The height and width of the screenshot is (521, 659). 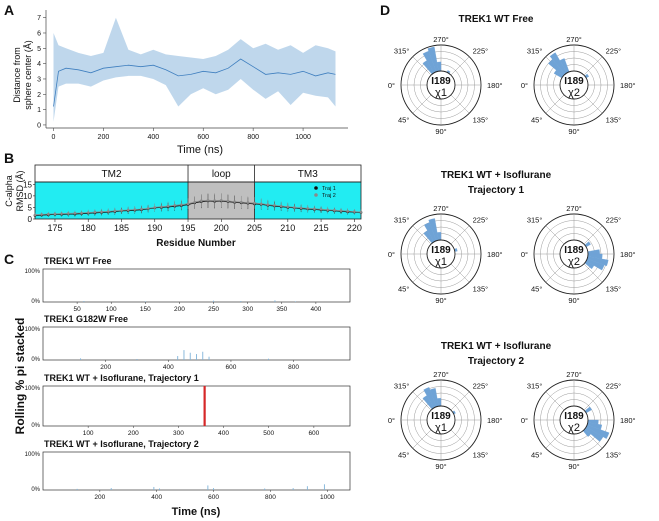 What do you see at coordinates (133, 433) in the screenshot?
I see `panel-c-xtick-label: 200` at bounding box center [133, 433].